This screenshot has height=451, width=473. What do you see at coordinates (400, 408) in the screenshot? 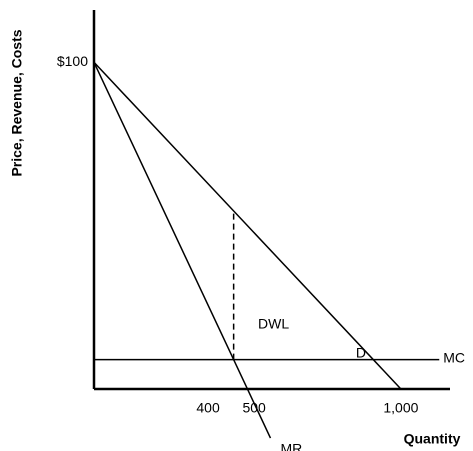
I see `x-tick-label: 1,000` at bounding box center [400, 408].